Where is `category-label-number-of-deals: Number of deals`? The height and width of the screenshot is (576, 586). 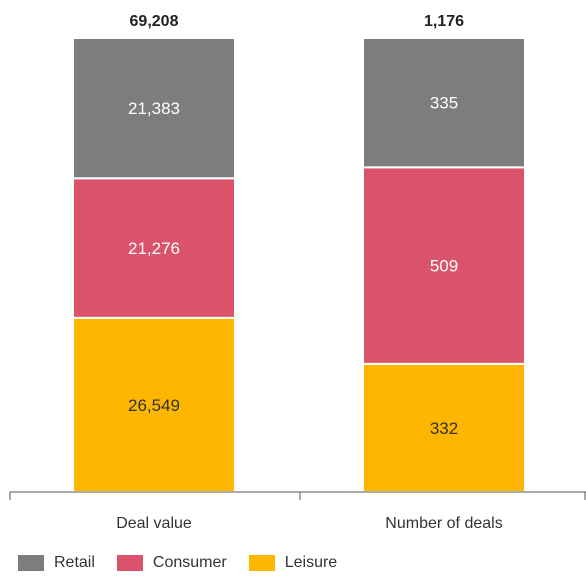 category-label-number-of-deals: Number of deals is located at coordinates (443, 523).